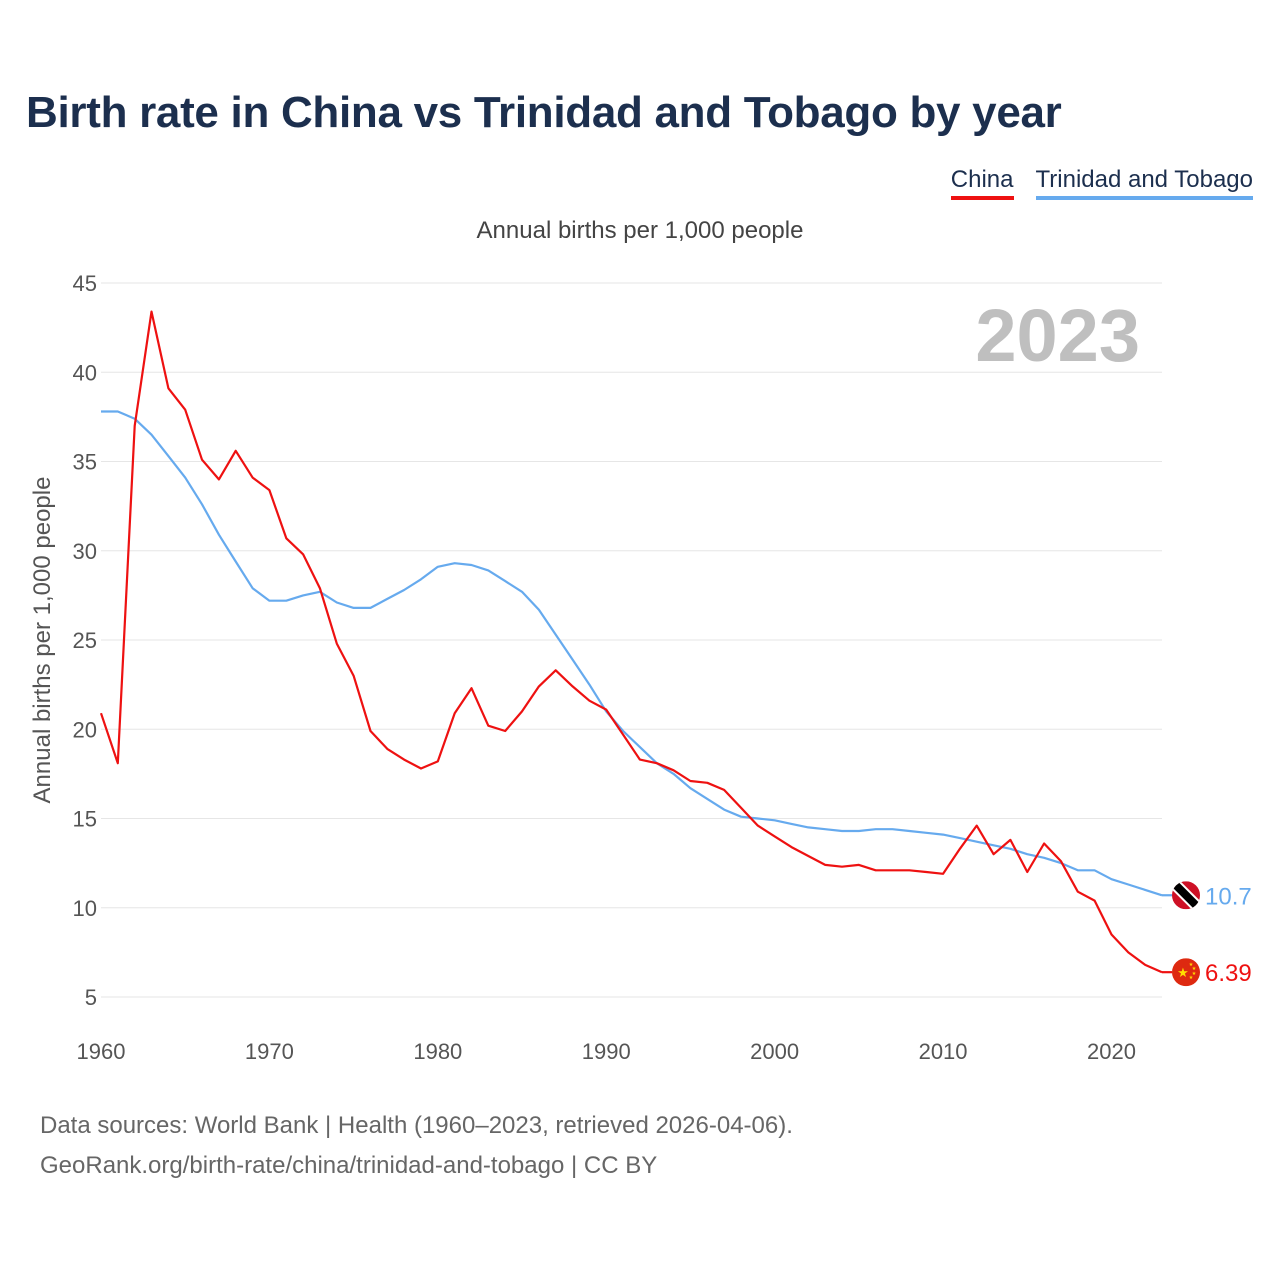 Image resolution: width=1280 pixels, height=1280 pixels. I want to click on china-flag-icon: ★ ★★★★, so click(1186, 972).